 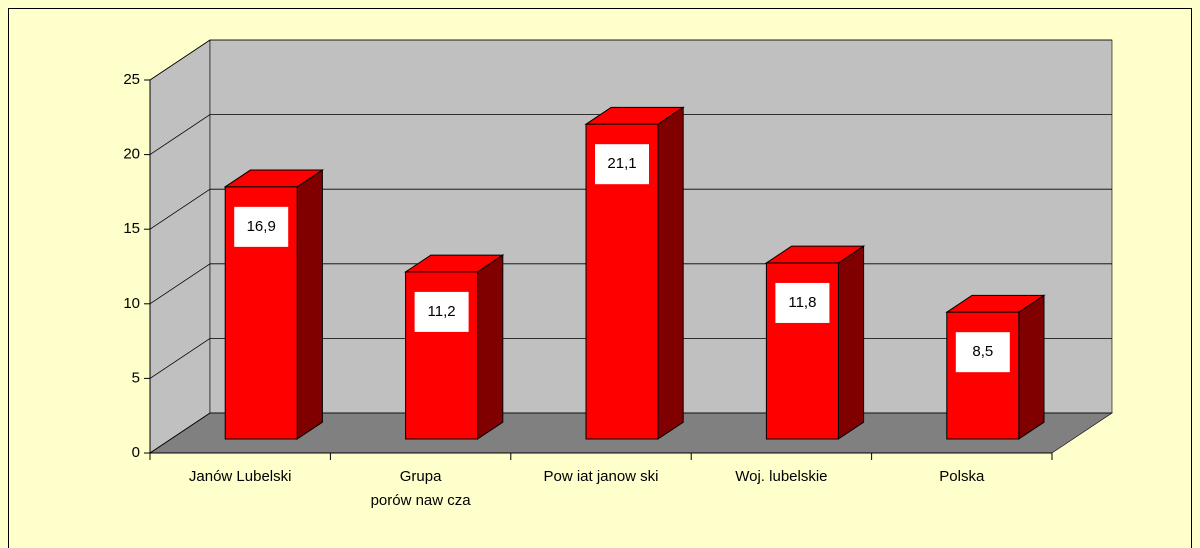 What do you see at coordinates (136, 377) in the screenshot?
I see `y-tick-label: 5` at bounding box center [136, 377].